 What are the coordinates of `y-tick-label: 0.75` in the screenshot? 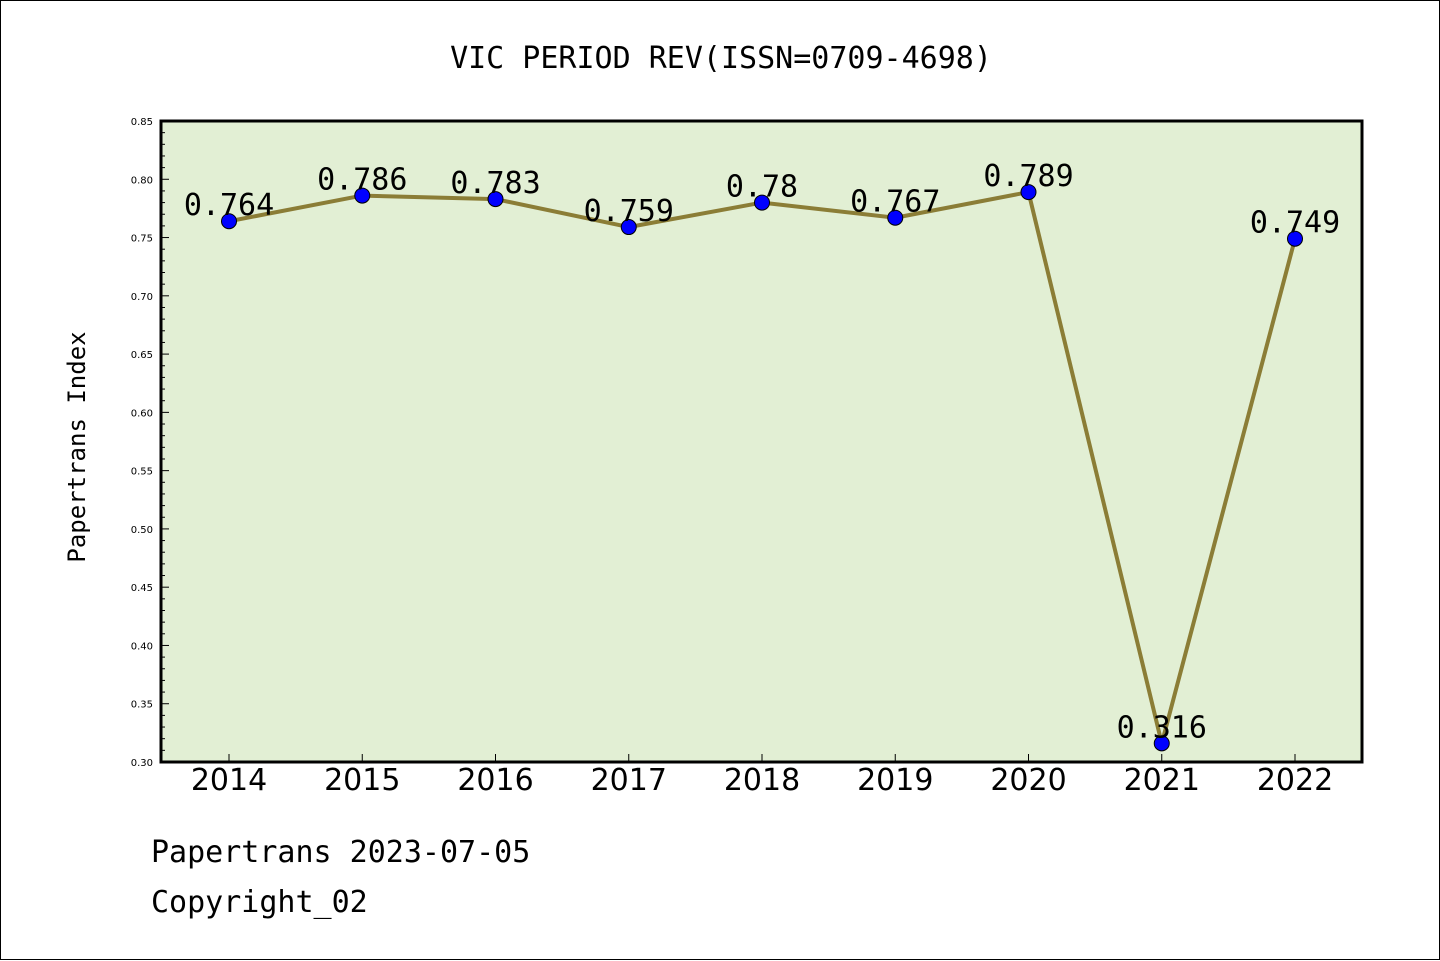 It's located at (142, 239).